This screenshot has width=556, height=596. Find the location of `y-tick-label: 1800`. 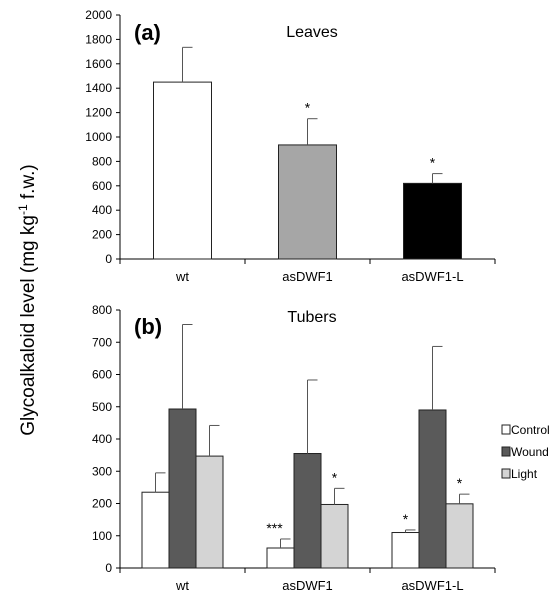

y-tick-label: 1800 is located at coordinates (98, 39).